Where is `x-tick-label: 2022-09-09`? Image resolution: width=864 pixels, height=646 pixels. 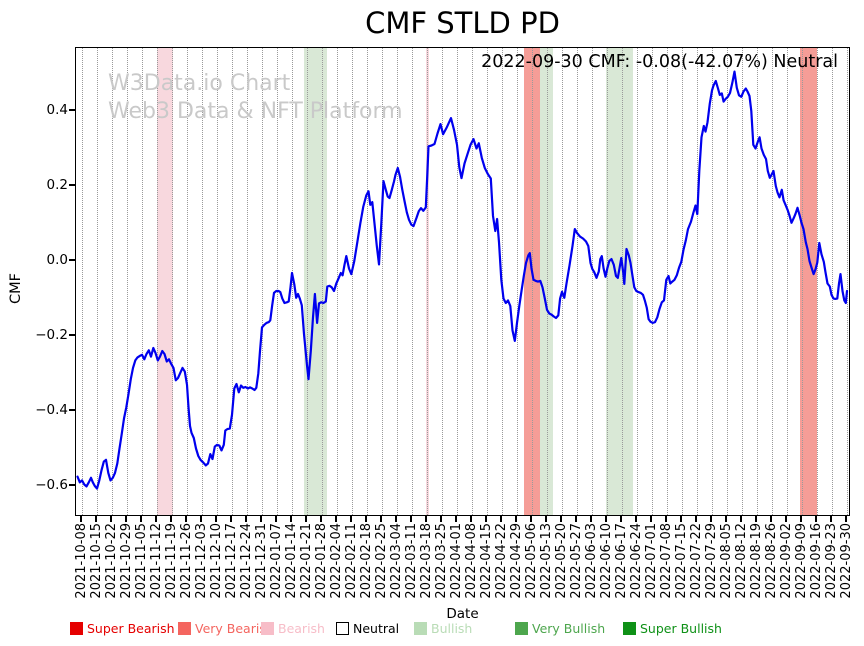
x-tick-label: 2022-09-09 is located at coordinates (801, 561).